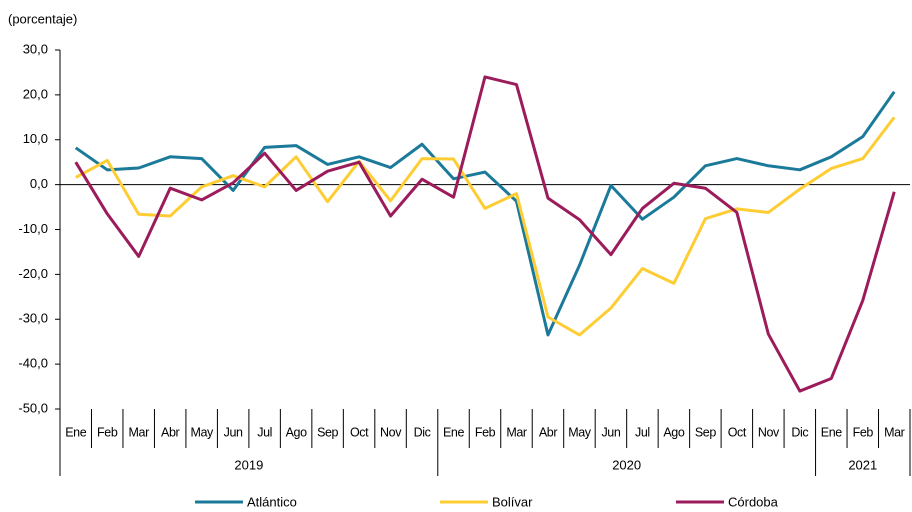 Image resolution: width=912 pixels, height=512 pixels. I want to click on y-tick-label: 10,0, so click(35, 138).